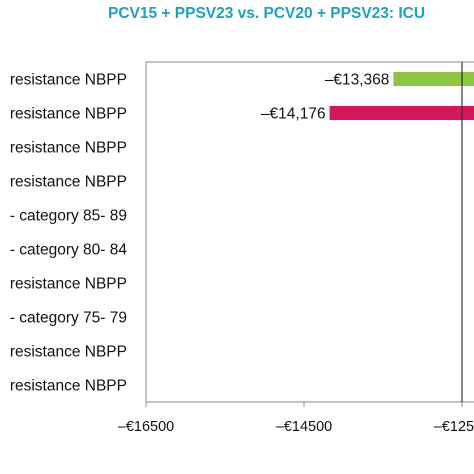 The image size is (474, 474). I want to click on category-label: - category 85- 89, so click(68, 216).